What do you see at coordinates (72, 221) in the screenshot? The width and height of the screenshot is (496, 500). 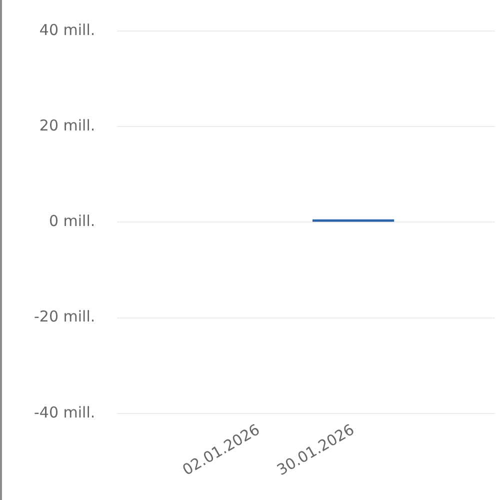 I see `y-tick-label: 0 mill.` at bounding box center [72, 221].